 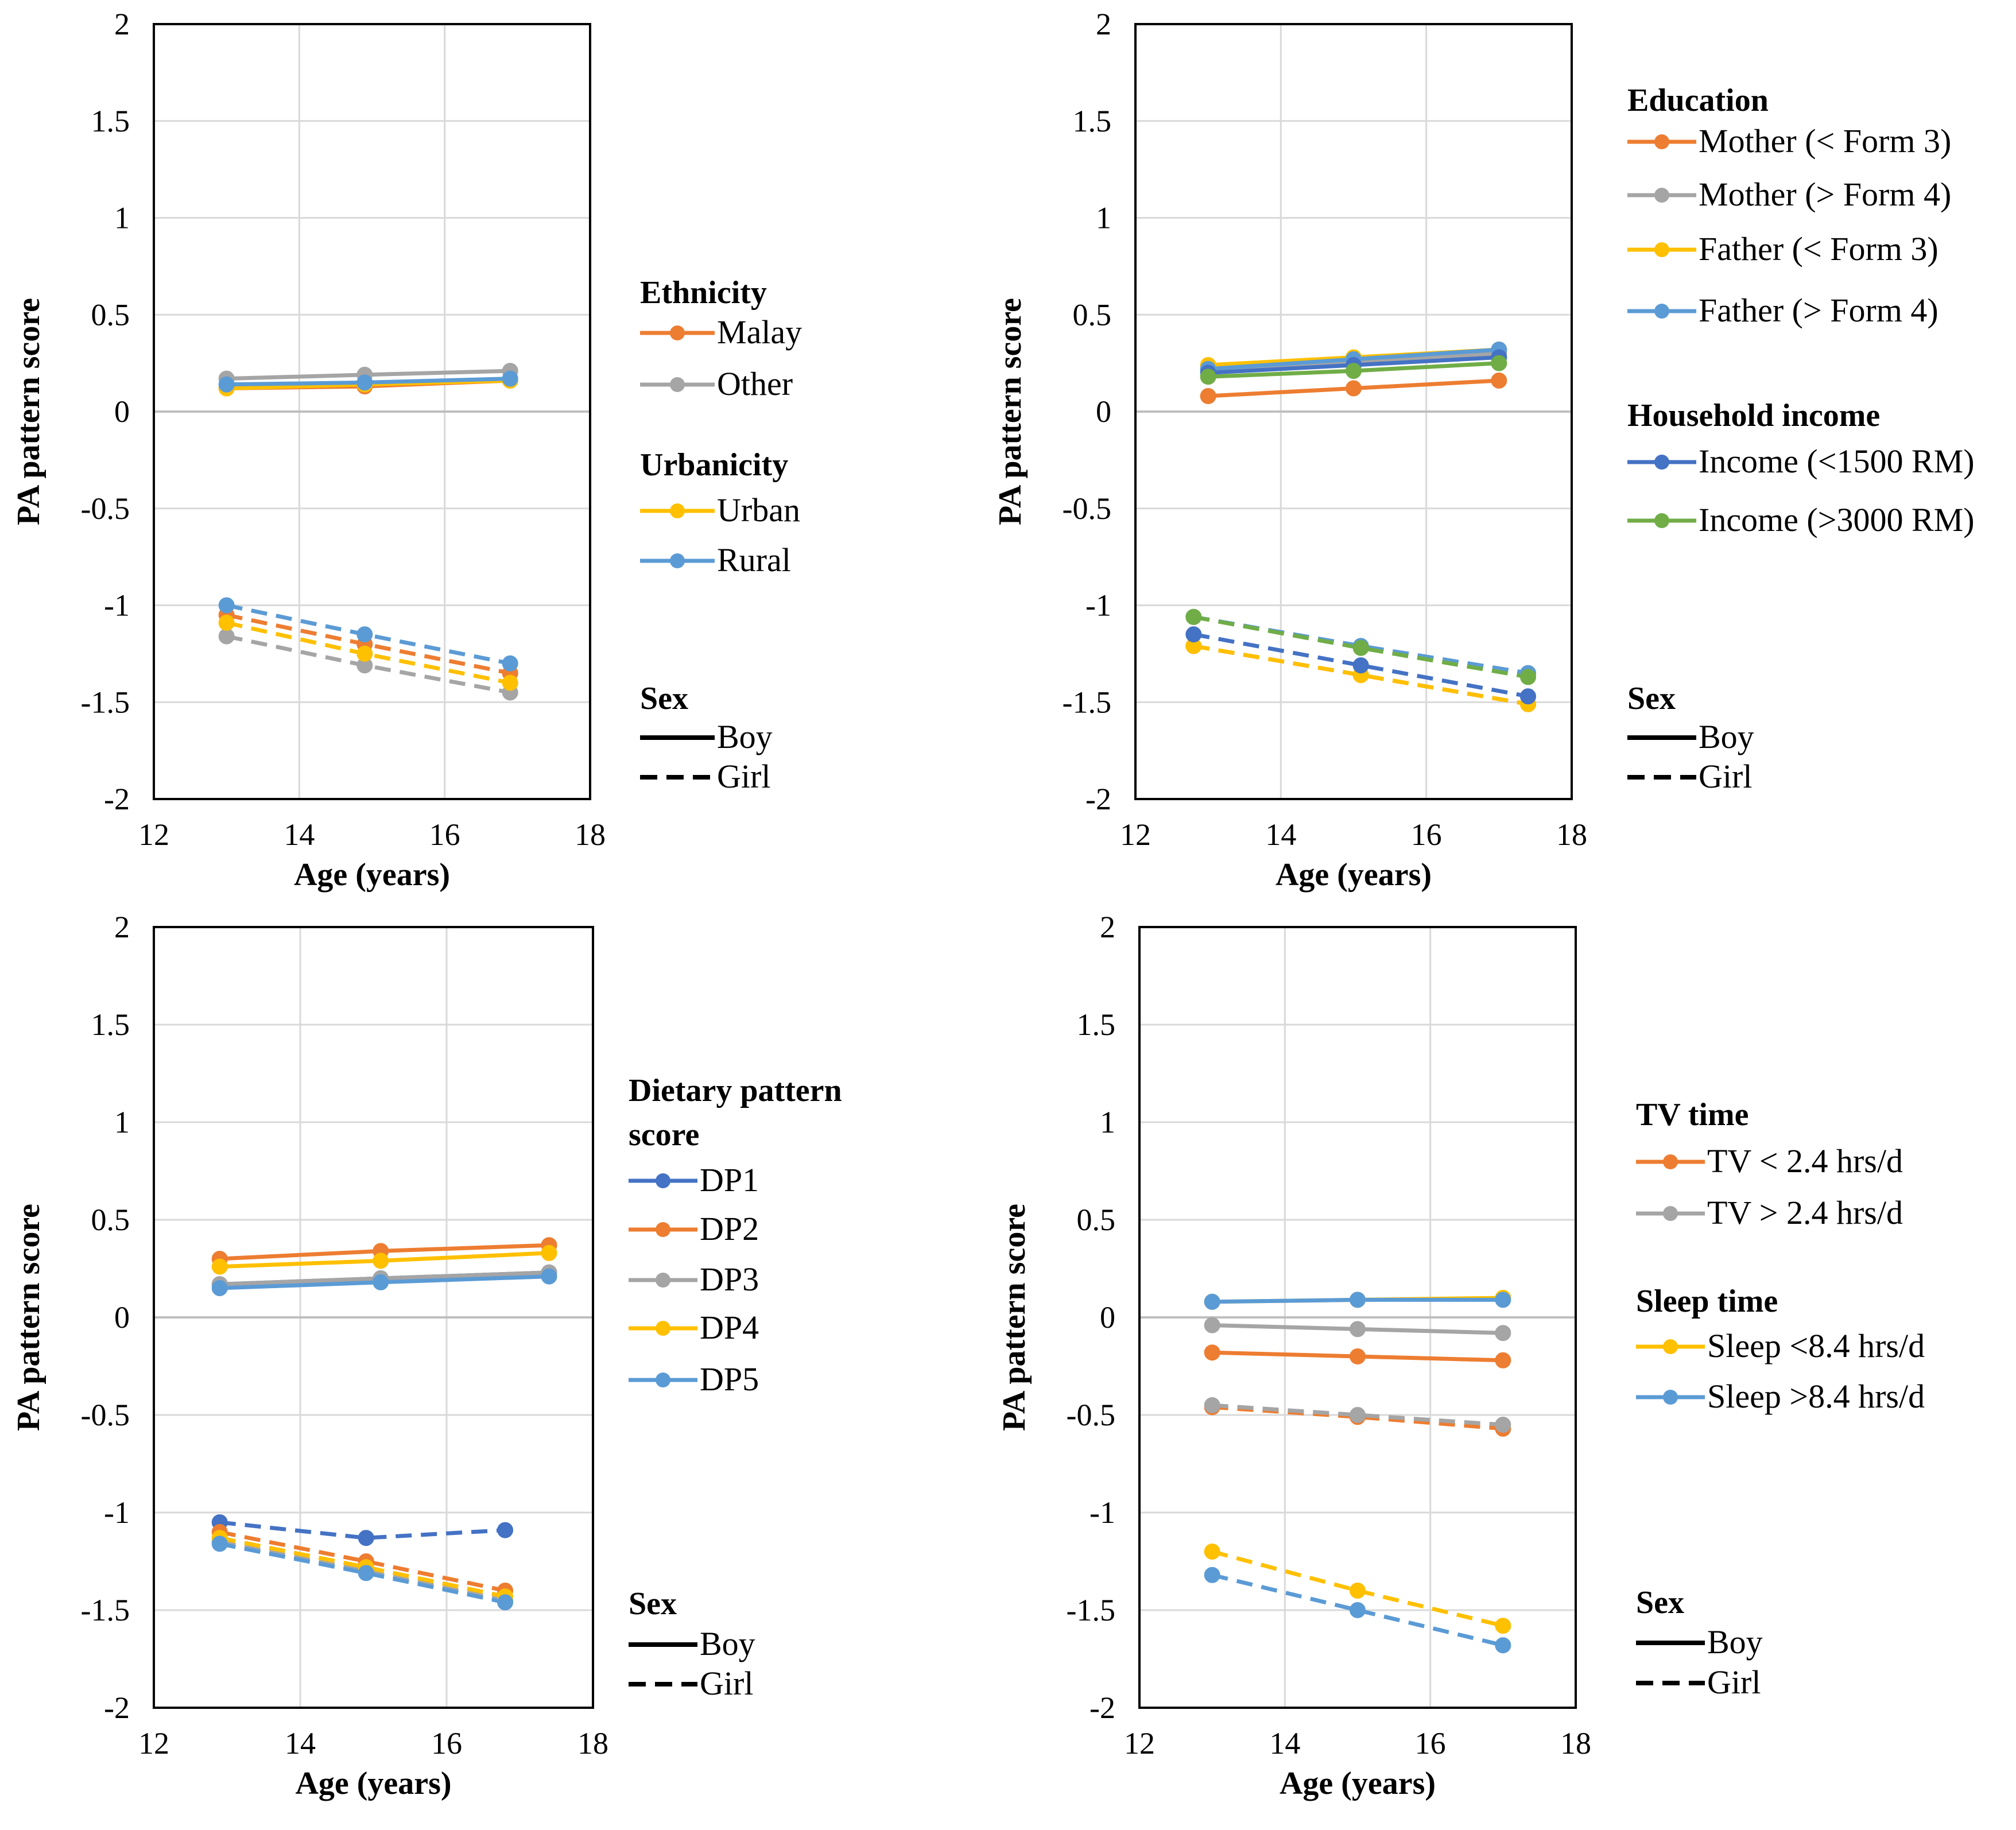 What do you see at coordinates (735, 1113) in the screenshot?
I see `legend-title: Dietary pattern score` at bounding box center [735, 1113].